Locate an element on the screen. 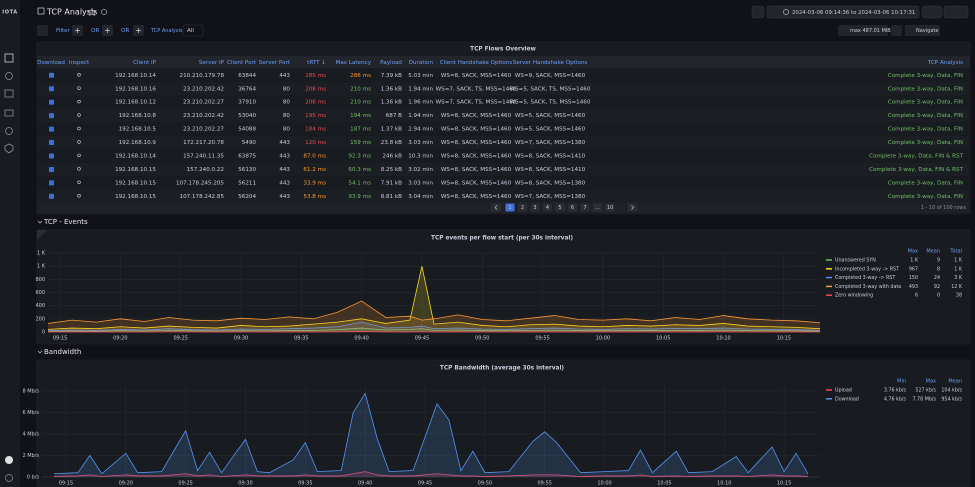 The width and height of the screenshot is (975, 487). page-number: 1 is located at coordinates (509, 208).